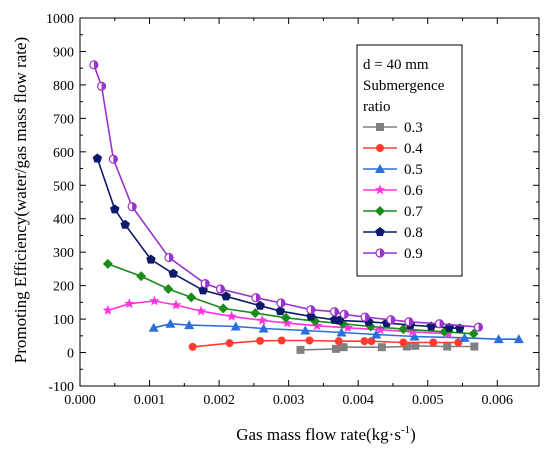 The image size is (550, 457). What do you see at coordinates (393, 212) in the screenshot?
I see `legend-entry: 0.7` at bounding box center [393, 212].